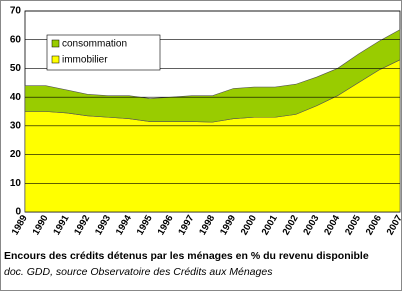  What do you see at coordinates (16, 125) in the screenshot?
I see `y-tick-label: 30` at bounding box center [16, 125].